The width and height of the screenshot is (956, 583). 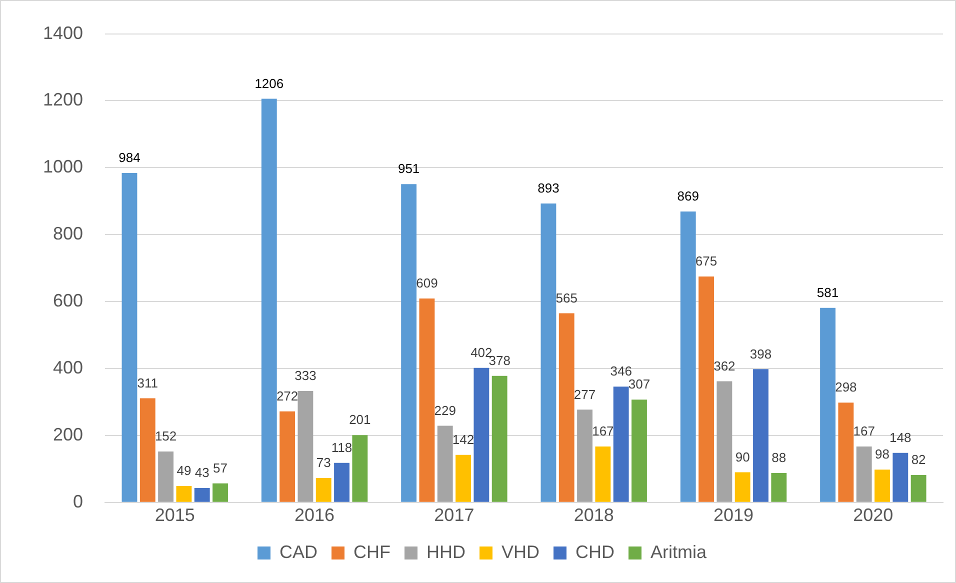 What do you see at coordinates (688, 196) in the screenshot?
I see `data-label: 869` at bounding box center [688, 196].